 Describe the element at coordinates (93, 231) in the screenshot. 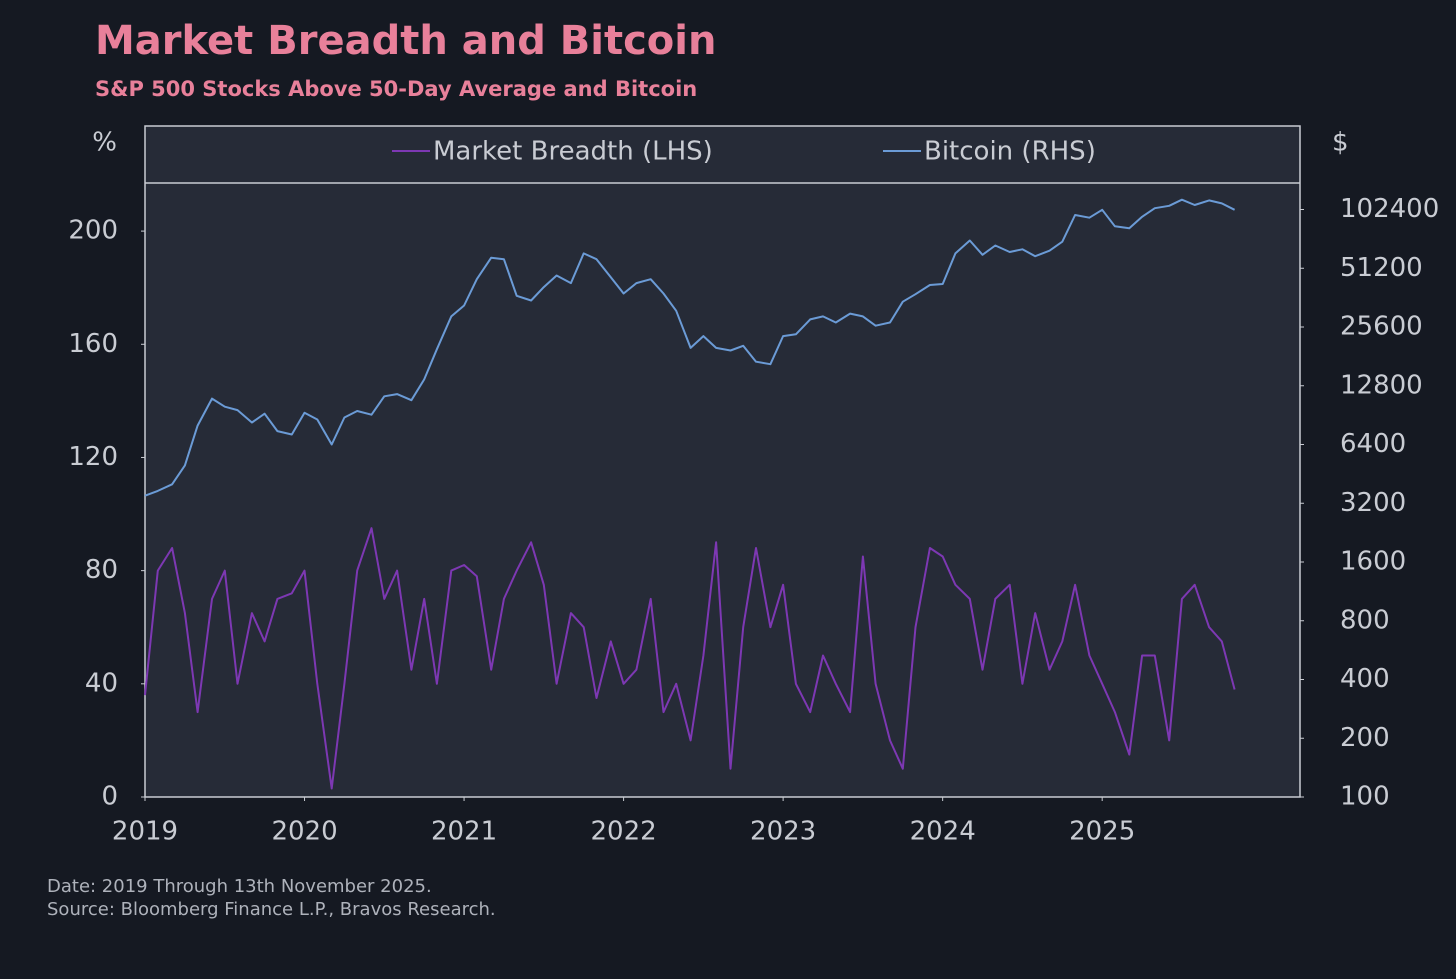

I see `y-tick-label: 200` at that location.